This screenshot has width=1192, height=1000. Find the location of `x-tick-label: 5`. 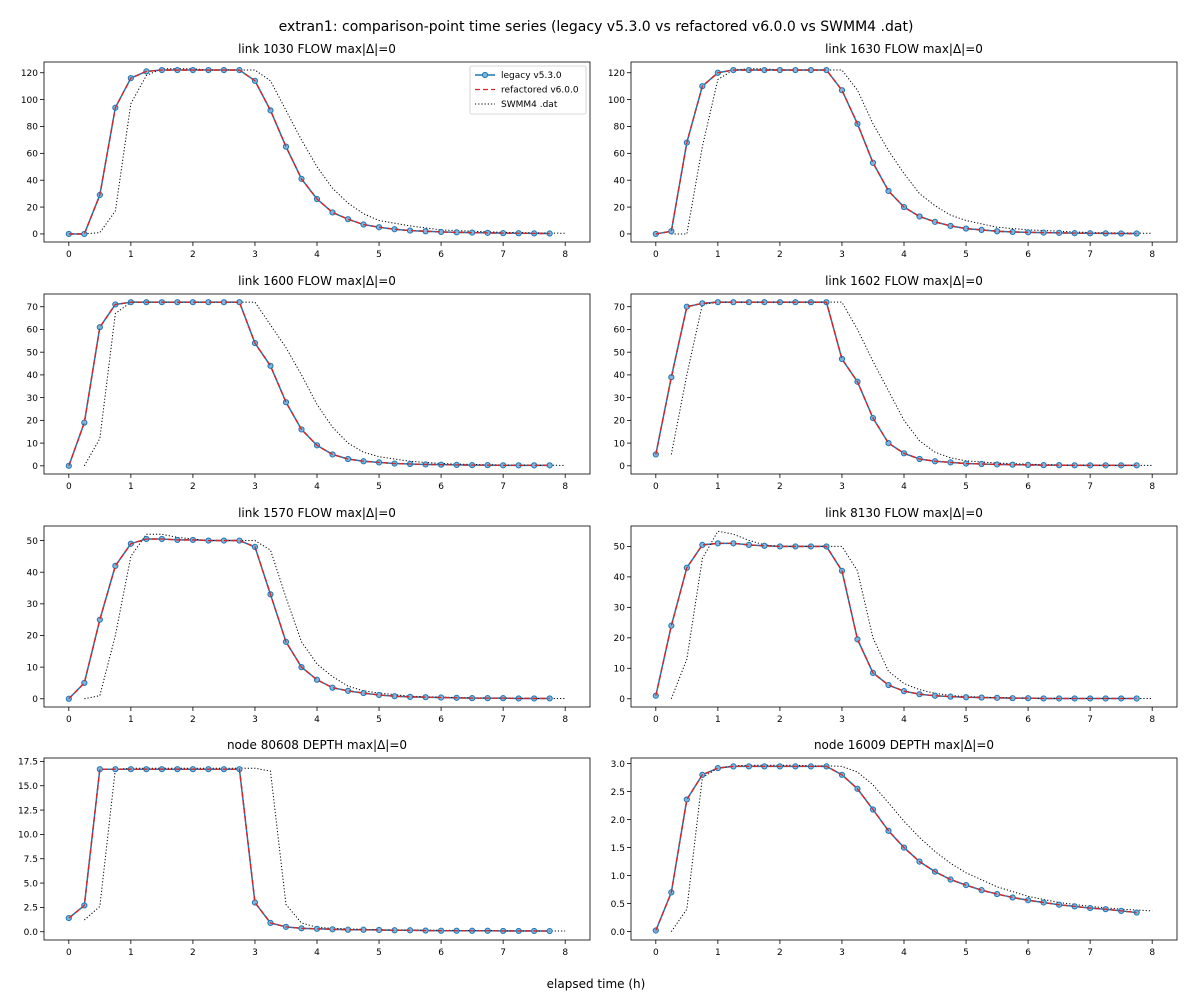

x-tick-label: 5 is located at coordinates (379, 255).